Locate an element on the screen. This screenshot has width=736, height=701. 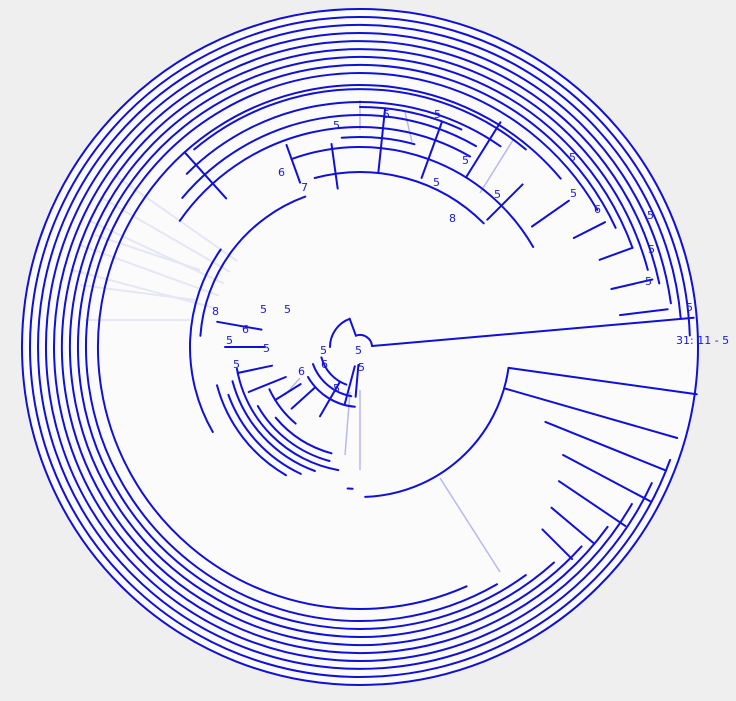
node-label: 7 is located at coordinates (304, 187).